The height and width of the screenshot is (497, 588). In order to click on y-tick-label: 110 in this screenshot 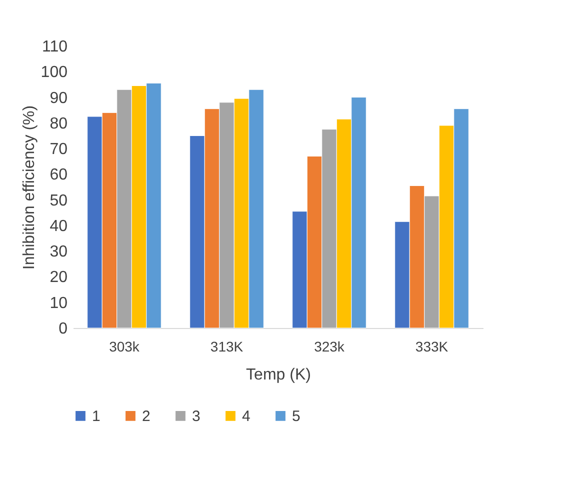, I will do `click(55, 47)`.